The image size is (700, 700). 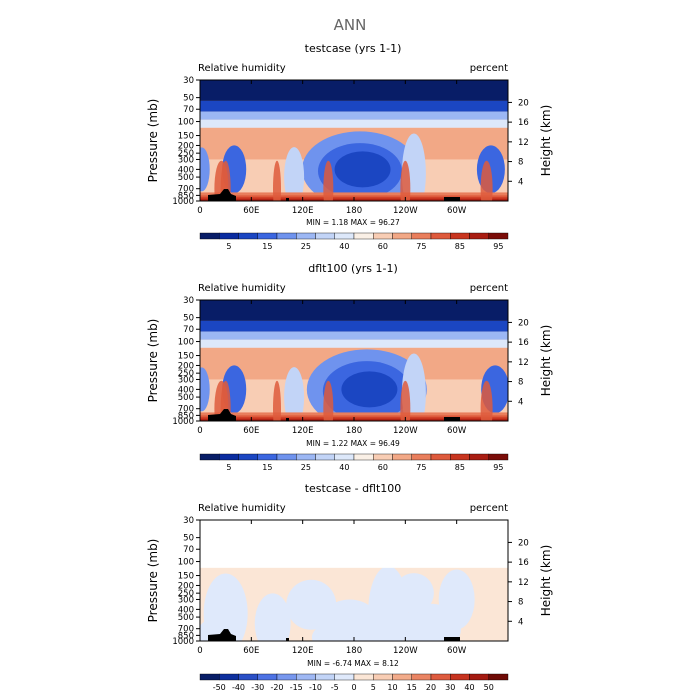 I want to click on colorbar-label: 95, so click(x=498, y=246).